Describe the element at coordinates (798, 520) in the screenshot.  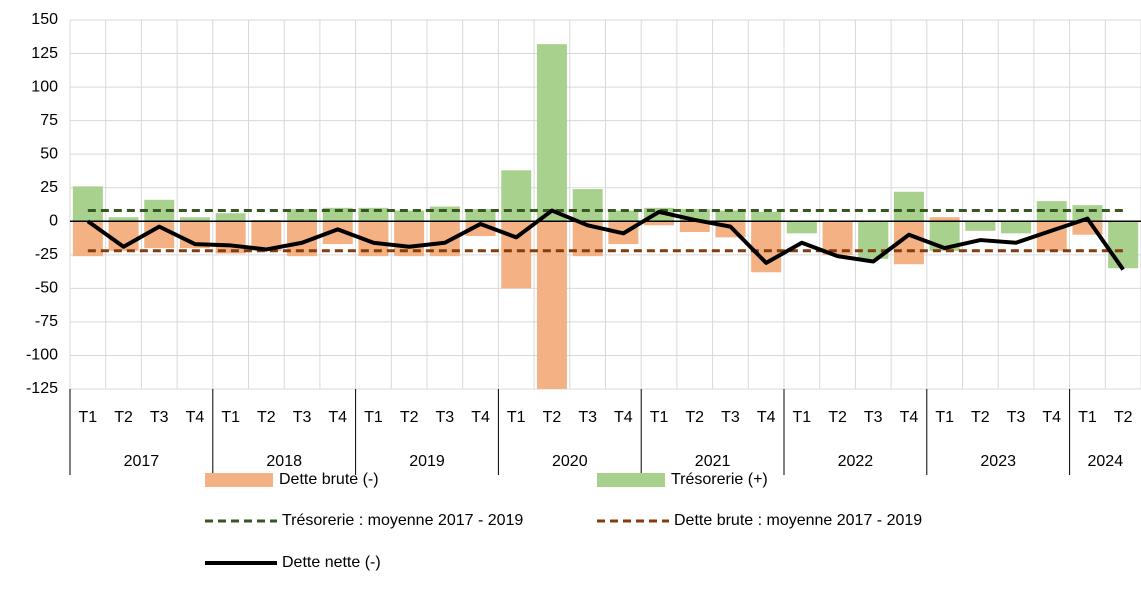
I see `legend-label: Dette brute : moyenne 2017 - 2019` at that location.